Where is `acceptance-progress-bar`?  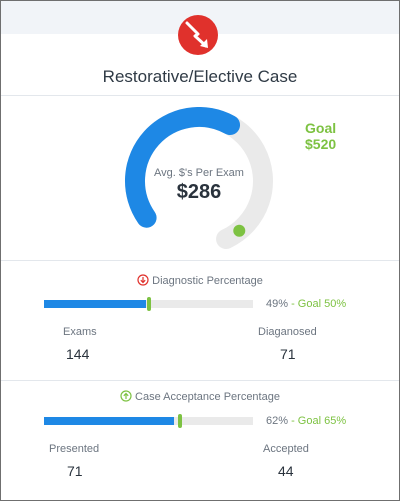 acceptance-progress-bar is located at coordinates (148, 421).